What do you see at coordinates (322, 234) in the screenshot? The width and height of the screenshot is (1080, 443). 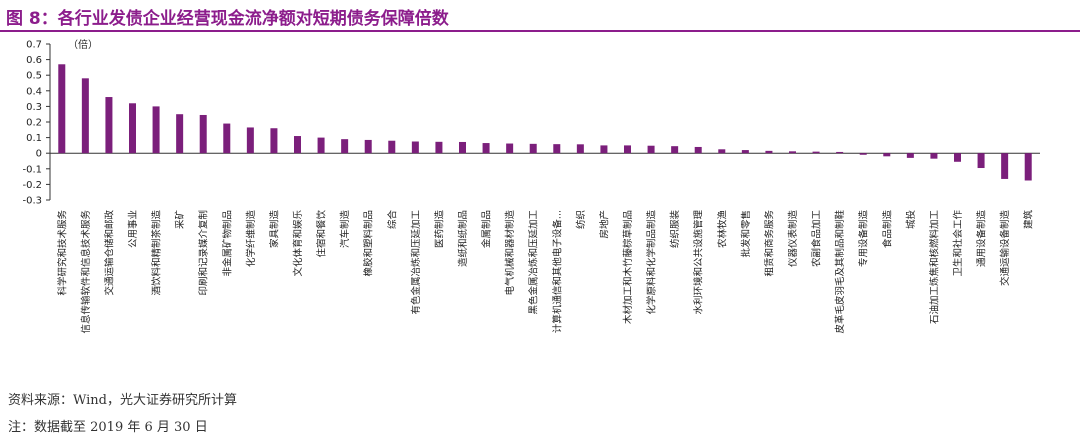 I see `category-label: 住宿和餐饮` at bounding box center [322, 234].